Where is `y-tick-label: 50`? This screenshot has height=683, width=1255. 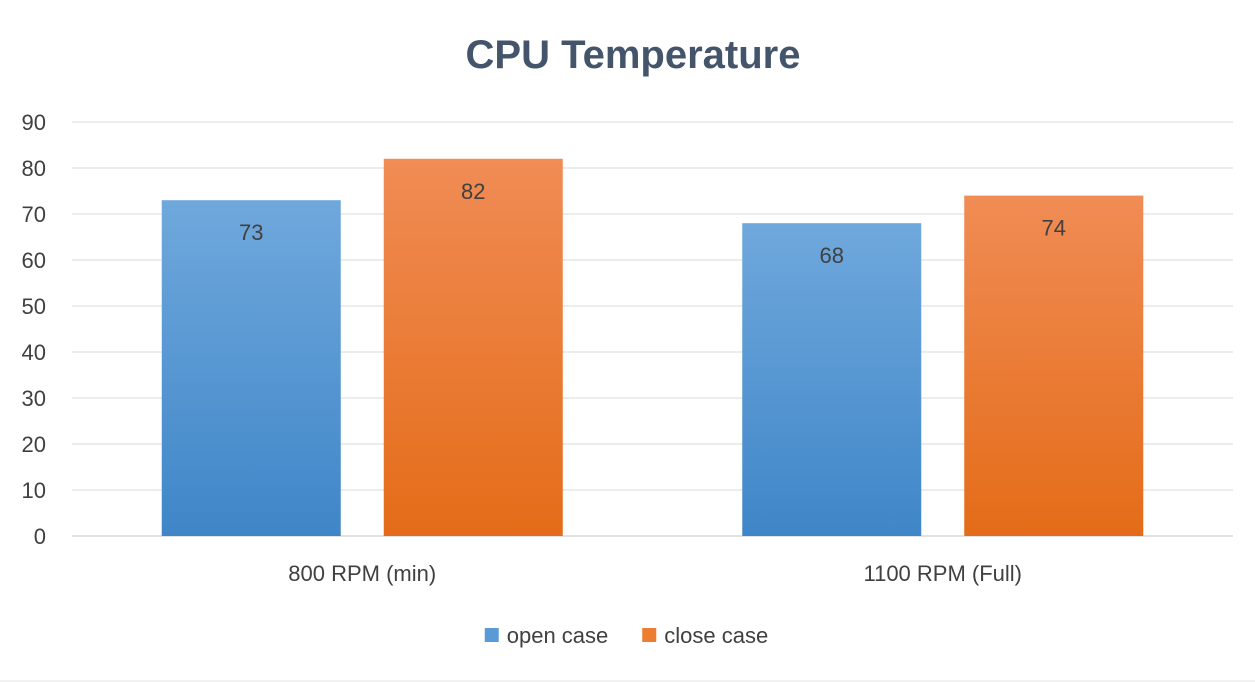
y-tick-label: 50 is located at coordinates (34, 306).